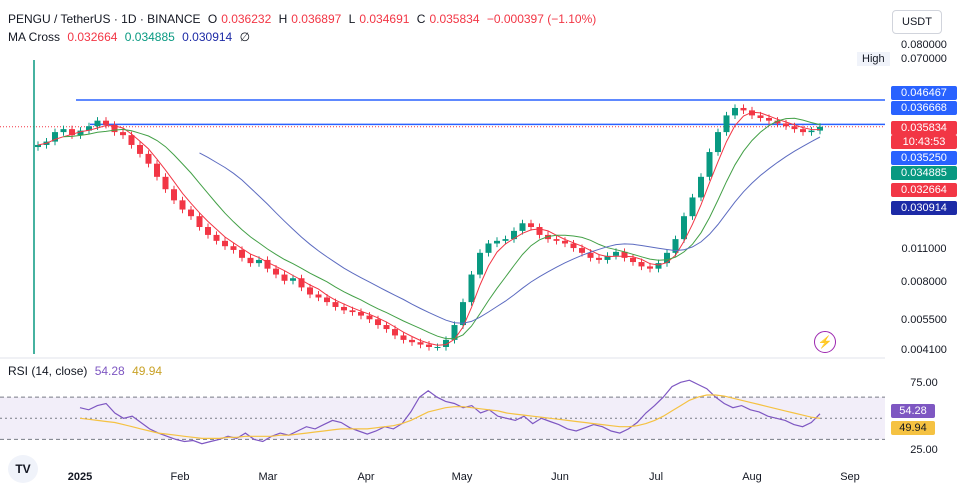  I want to click on ma-mid-value: 0.034885, so click(149, 37).